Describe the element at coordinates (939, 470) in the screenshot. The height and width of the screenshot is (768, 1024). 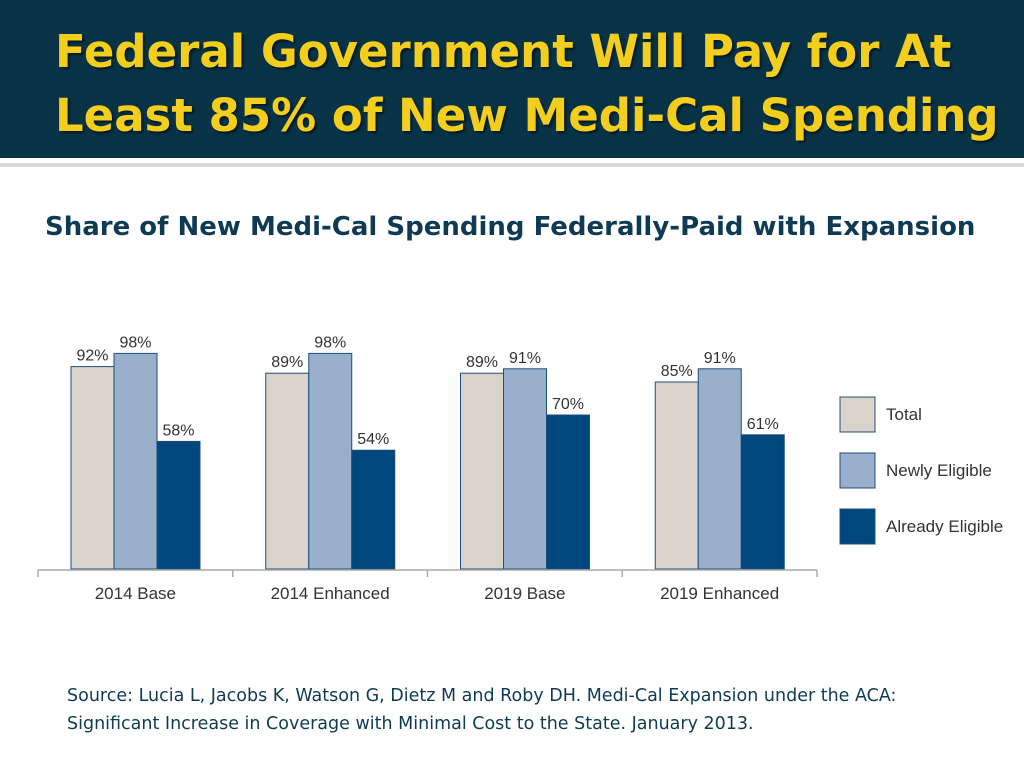
I see `legend-label-newly-eligible: Newly Eligible` at that location.